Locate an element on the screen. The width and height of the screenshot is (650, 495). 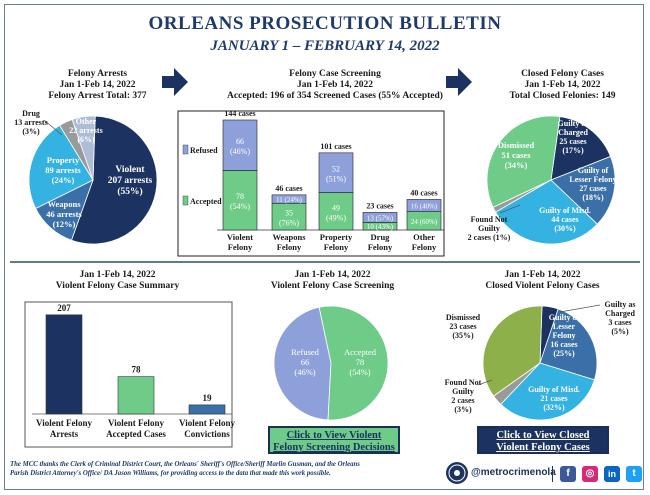
case-screening-date: Jan 1-Feb 14, 2022 is located at coordinates (335, 85).